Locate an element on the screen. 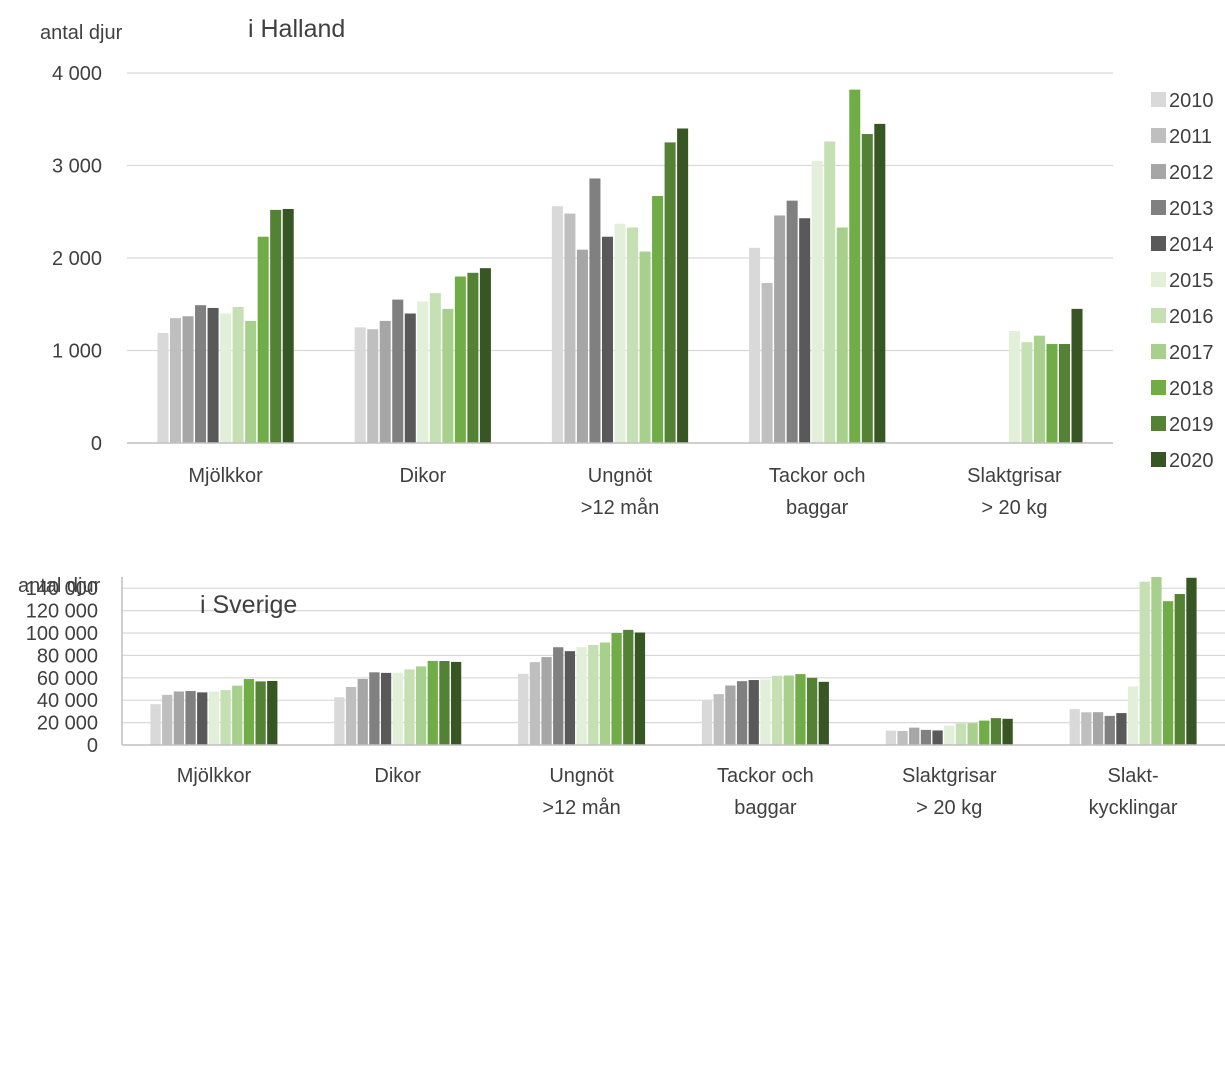  legend-swatch-2014 is located at coordinates (1158, 243).